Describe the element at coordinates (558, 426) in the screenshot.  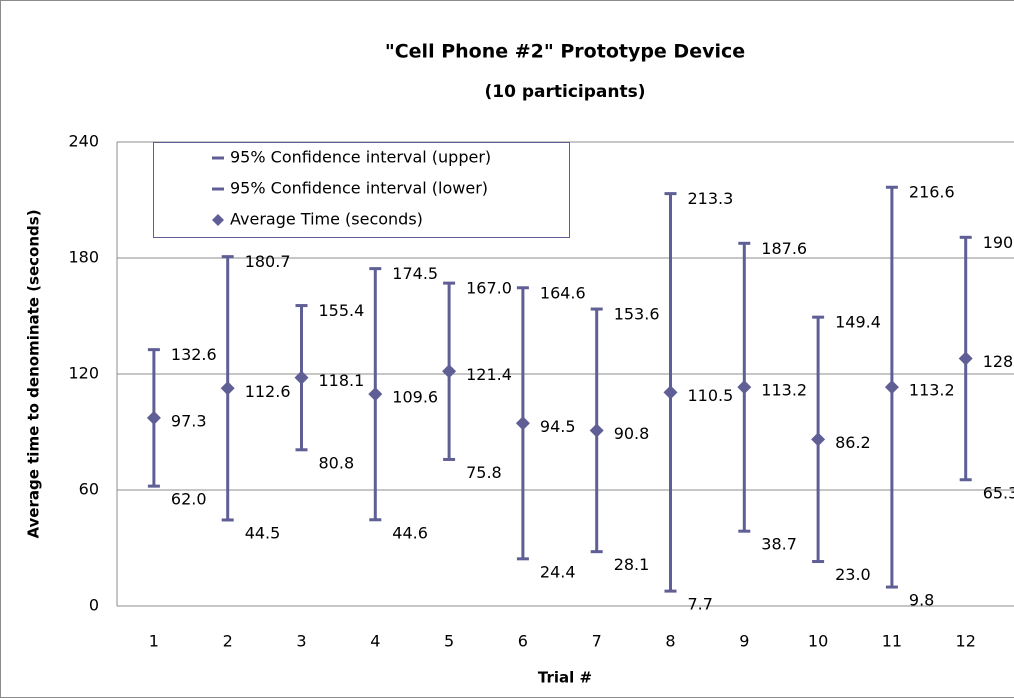
I see `data-label: 94.5` at that location.